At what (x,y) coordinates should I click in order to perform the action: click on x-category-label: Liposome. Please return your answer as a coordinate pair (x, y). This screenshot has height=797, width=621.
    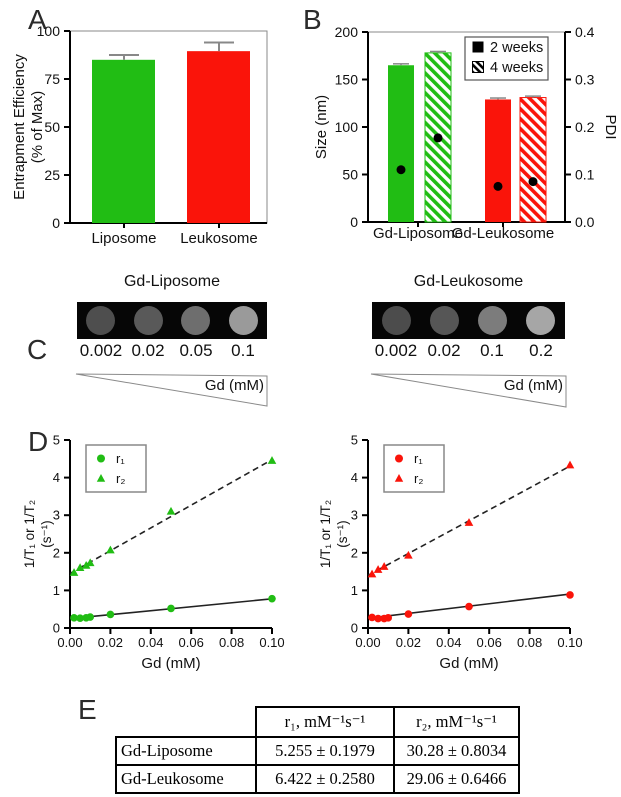
    Looking at the image, I should click on (123, 238).